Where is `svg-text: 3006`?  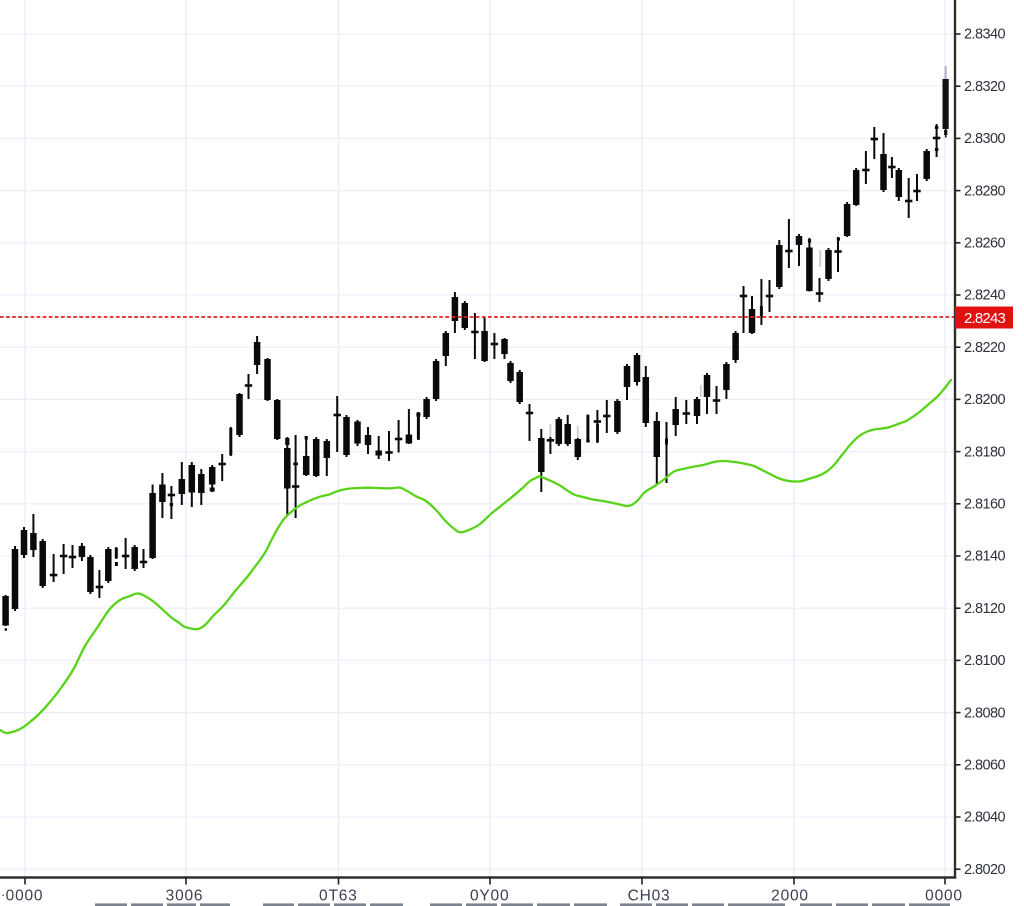 svg-text: 3006 is located at coordinates (185, 896).